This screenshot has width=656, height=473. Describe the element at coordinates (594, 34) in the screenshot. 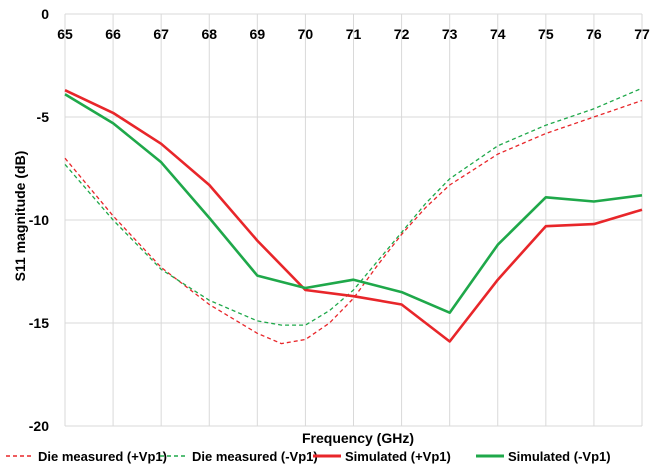

I see `x-tick-label: 76` at that location.